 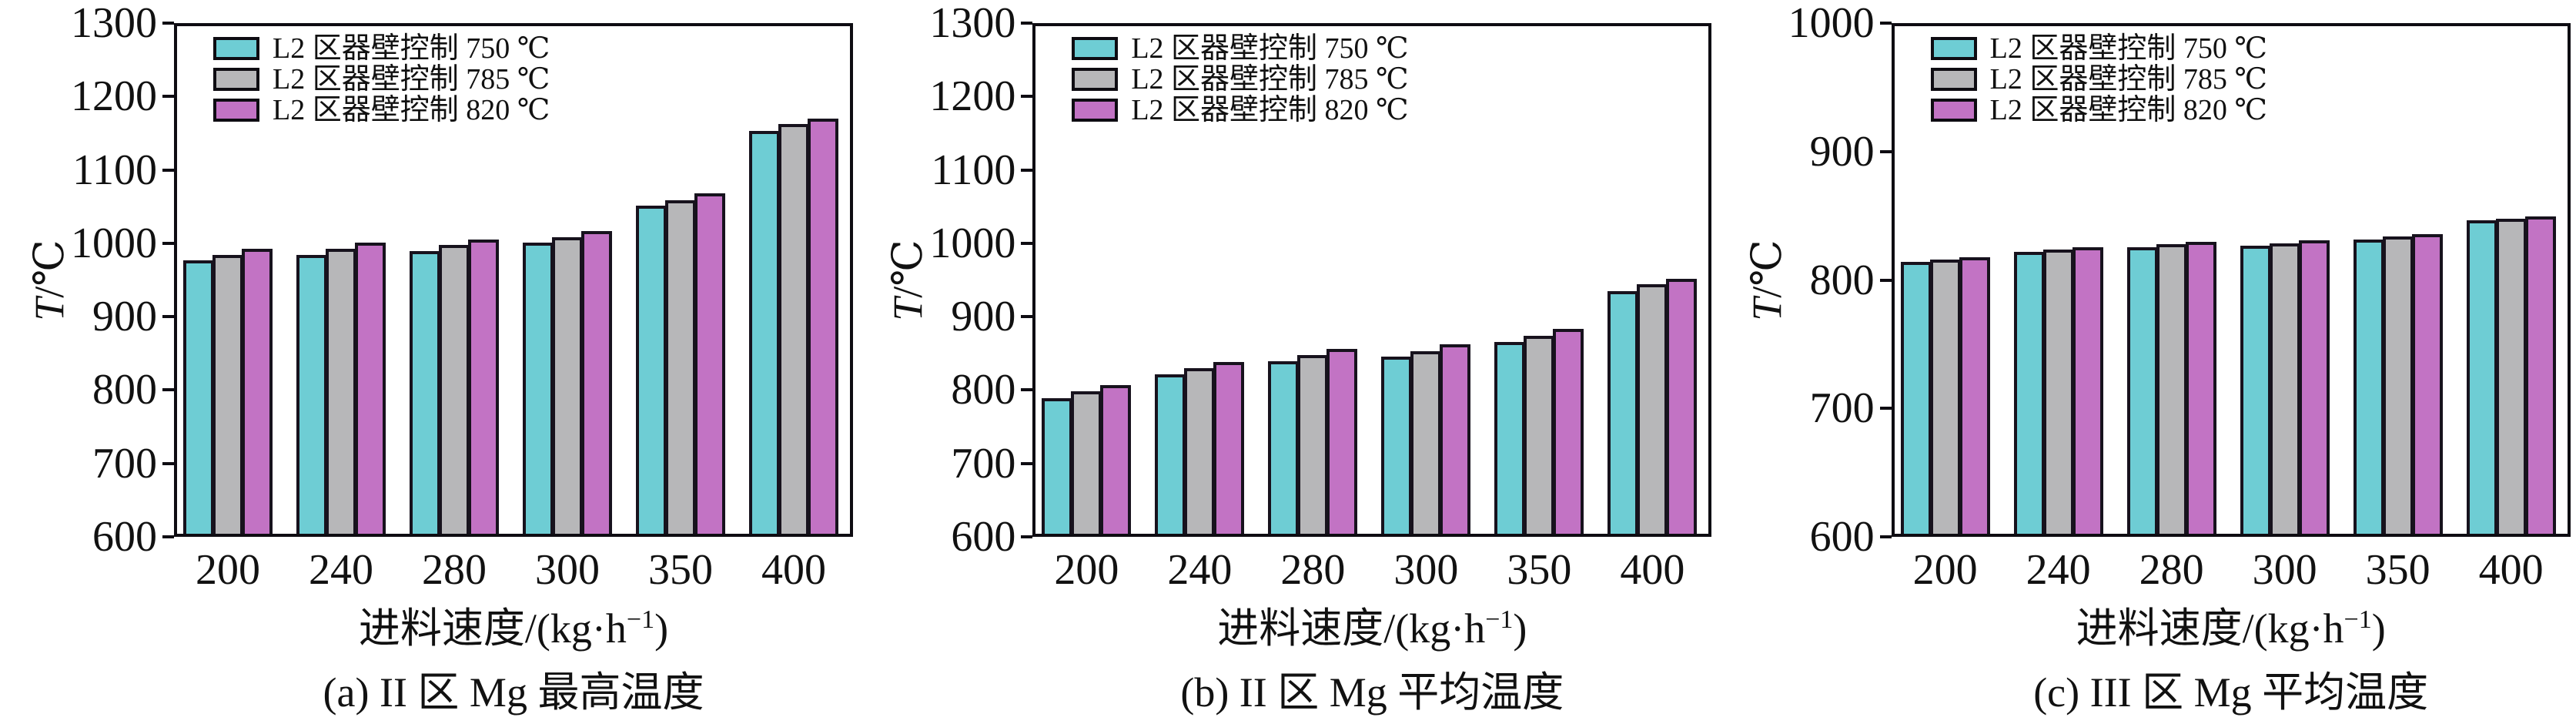 What do you see at coordinates (973, 170) in the screenshot?
I see `y-tick-label: 1100` at bounding box center [973, 170].